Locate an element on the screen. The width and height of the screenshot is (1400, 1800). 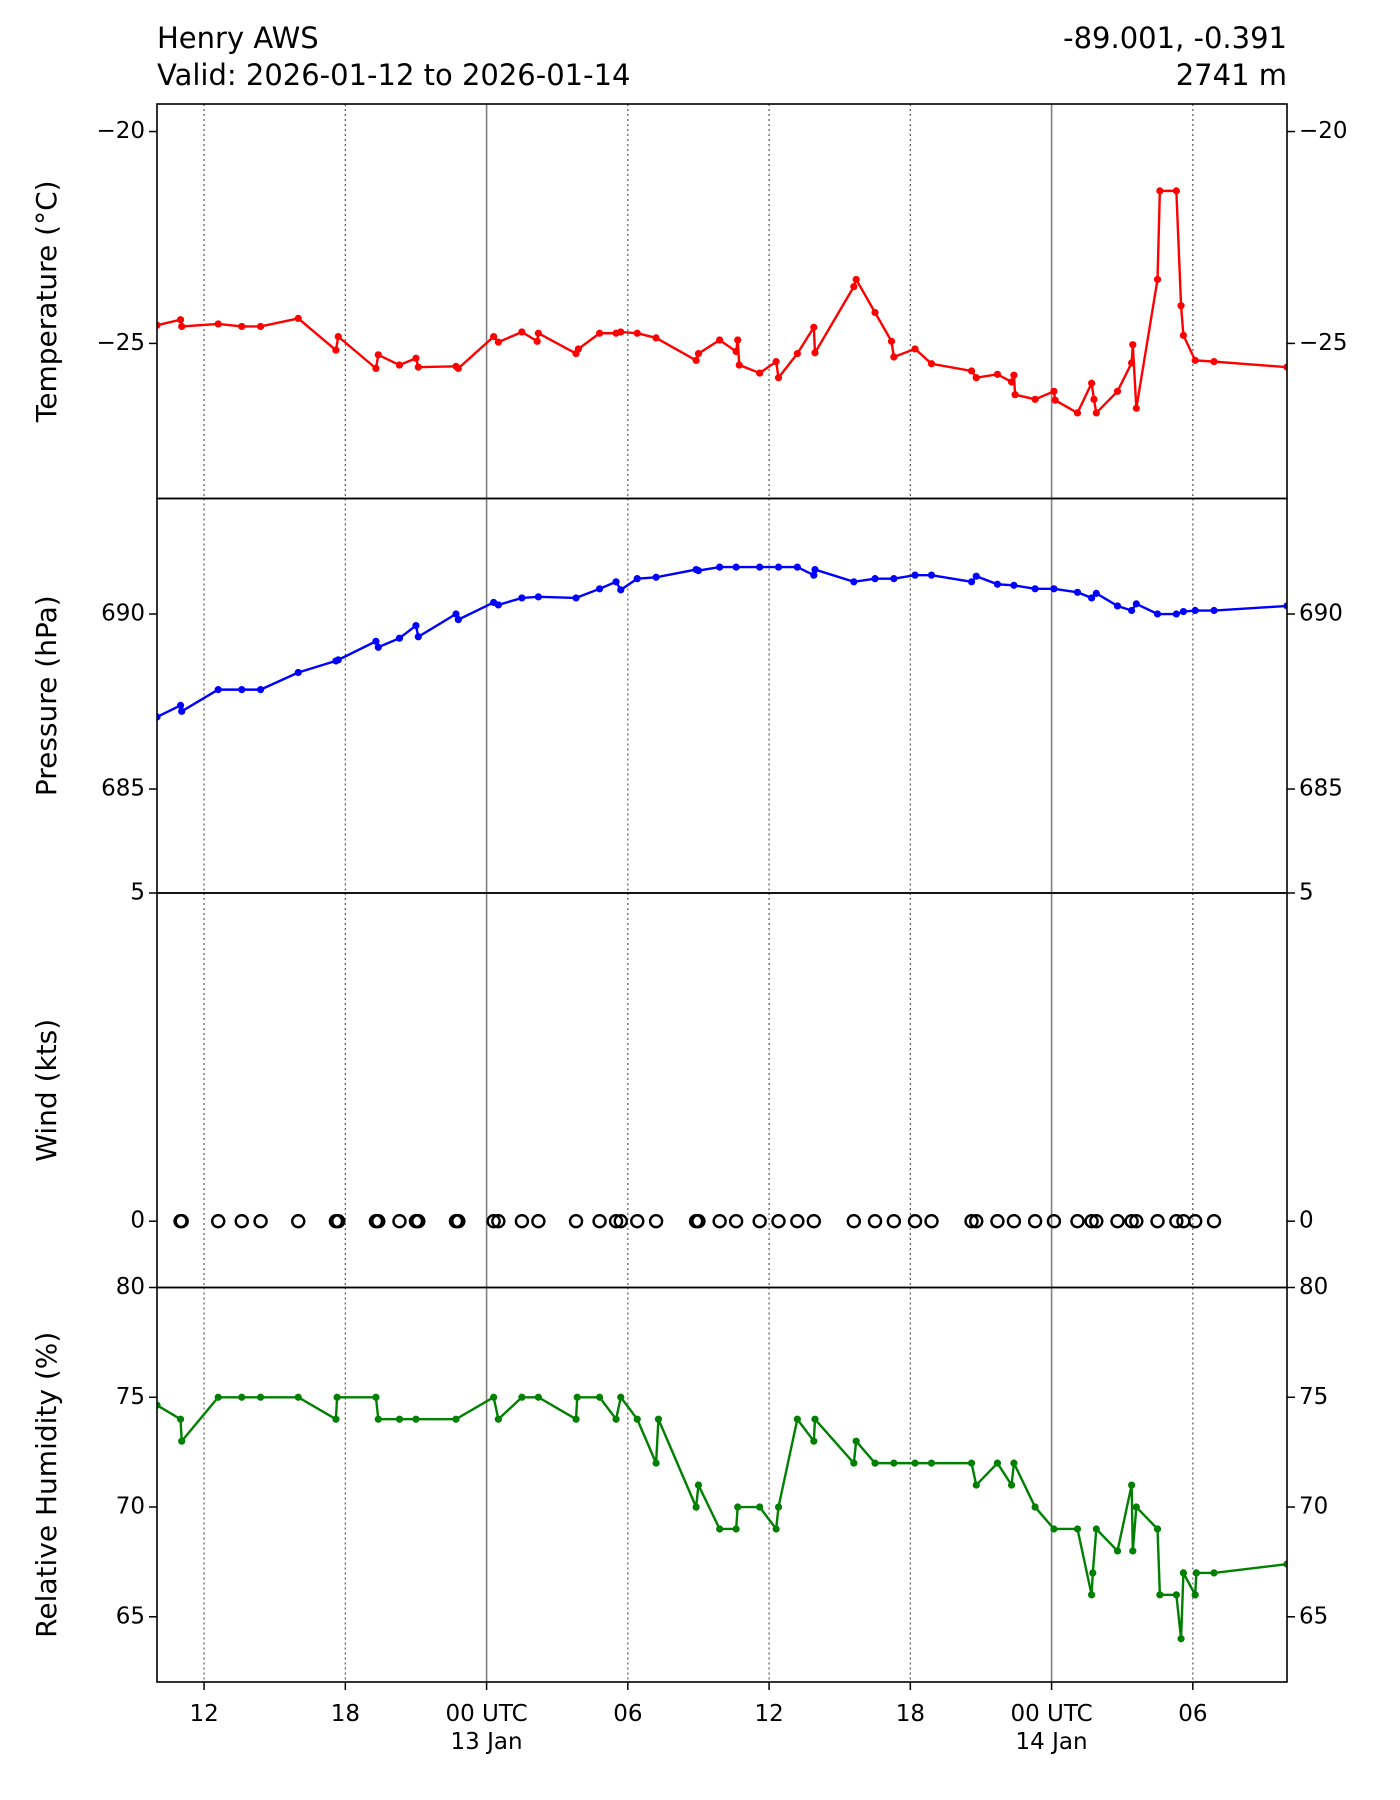
x-tick-label: 12 is located at coordinates (204, 1714).